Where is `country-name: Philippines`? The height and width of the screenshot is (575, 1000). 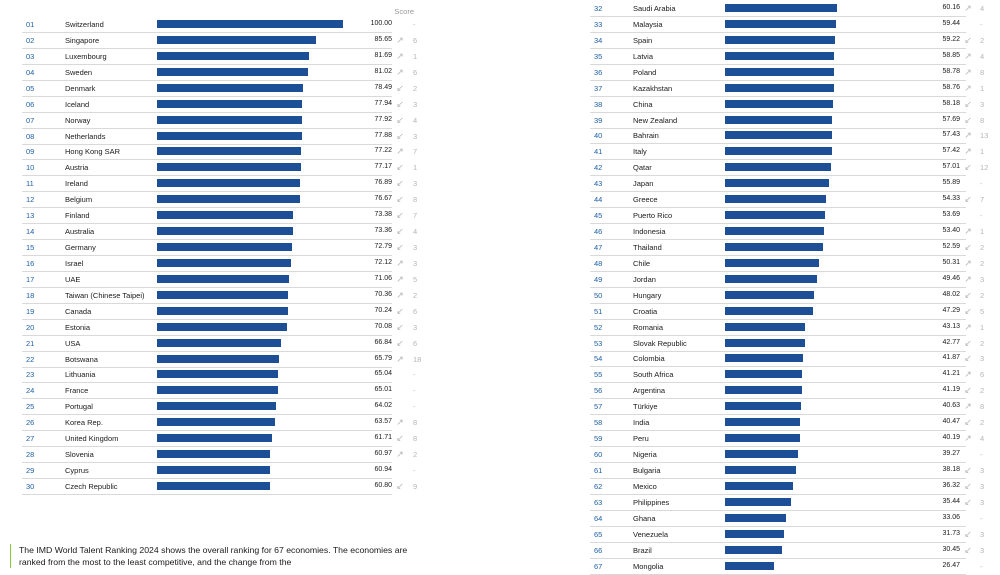 country-name: Philippines is located at coordinates (651, 502).